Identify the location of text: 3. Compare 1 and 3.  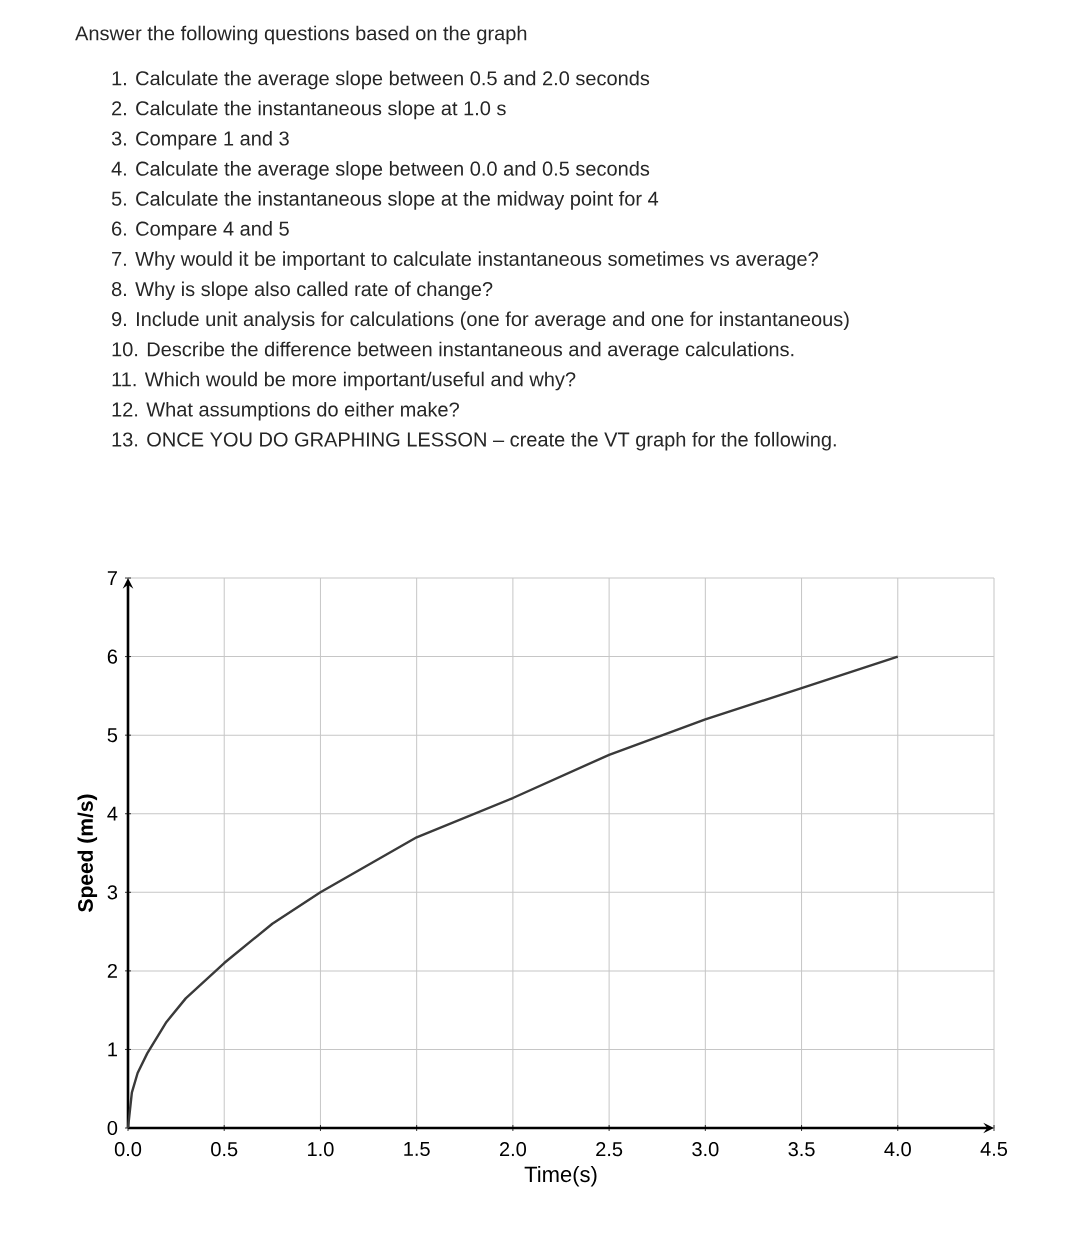
(200, 140).